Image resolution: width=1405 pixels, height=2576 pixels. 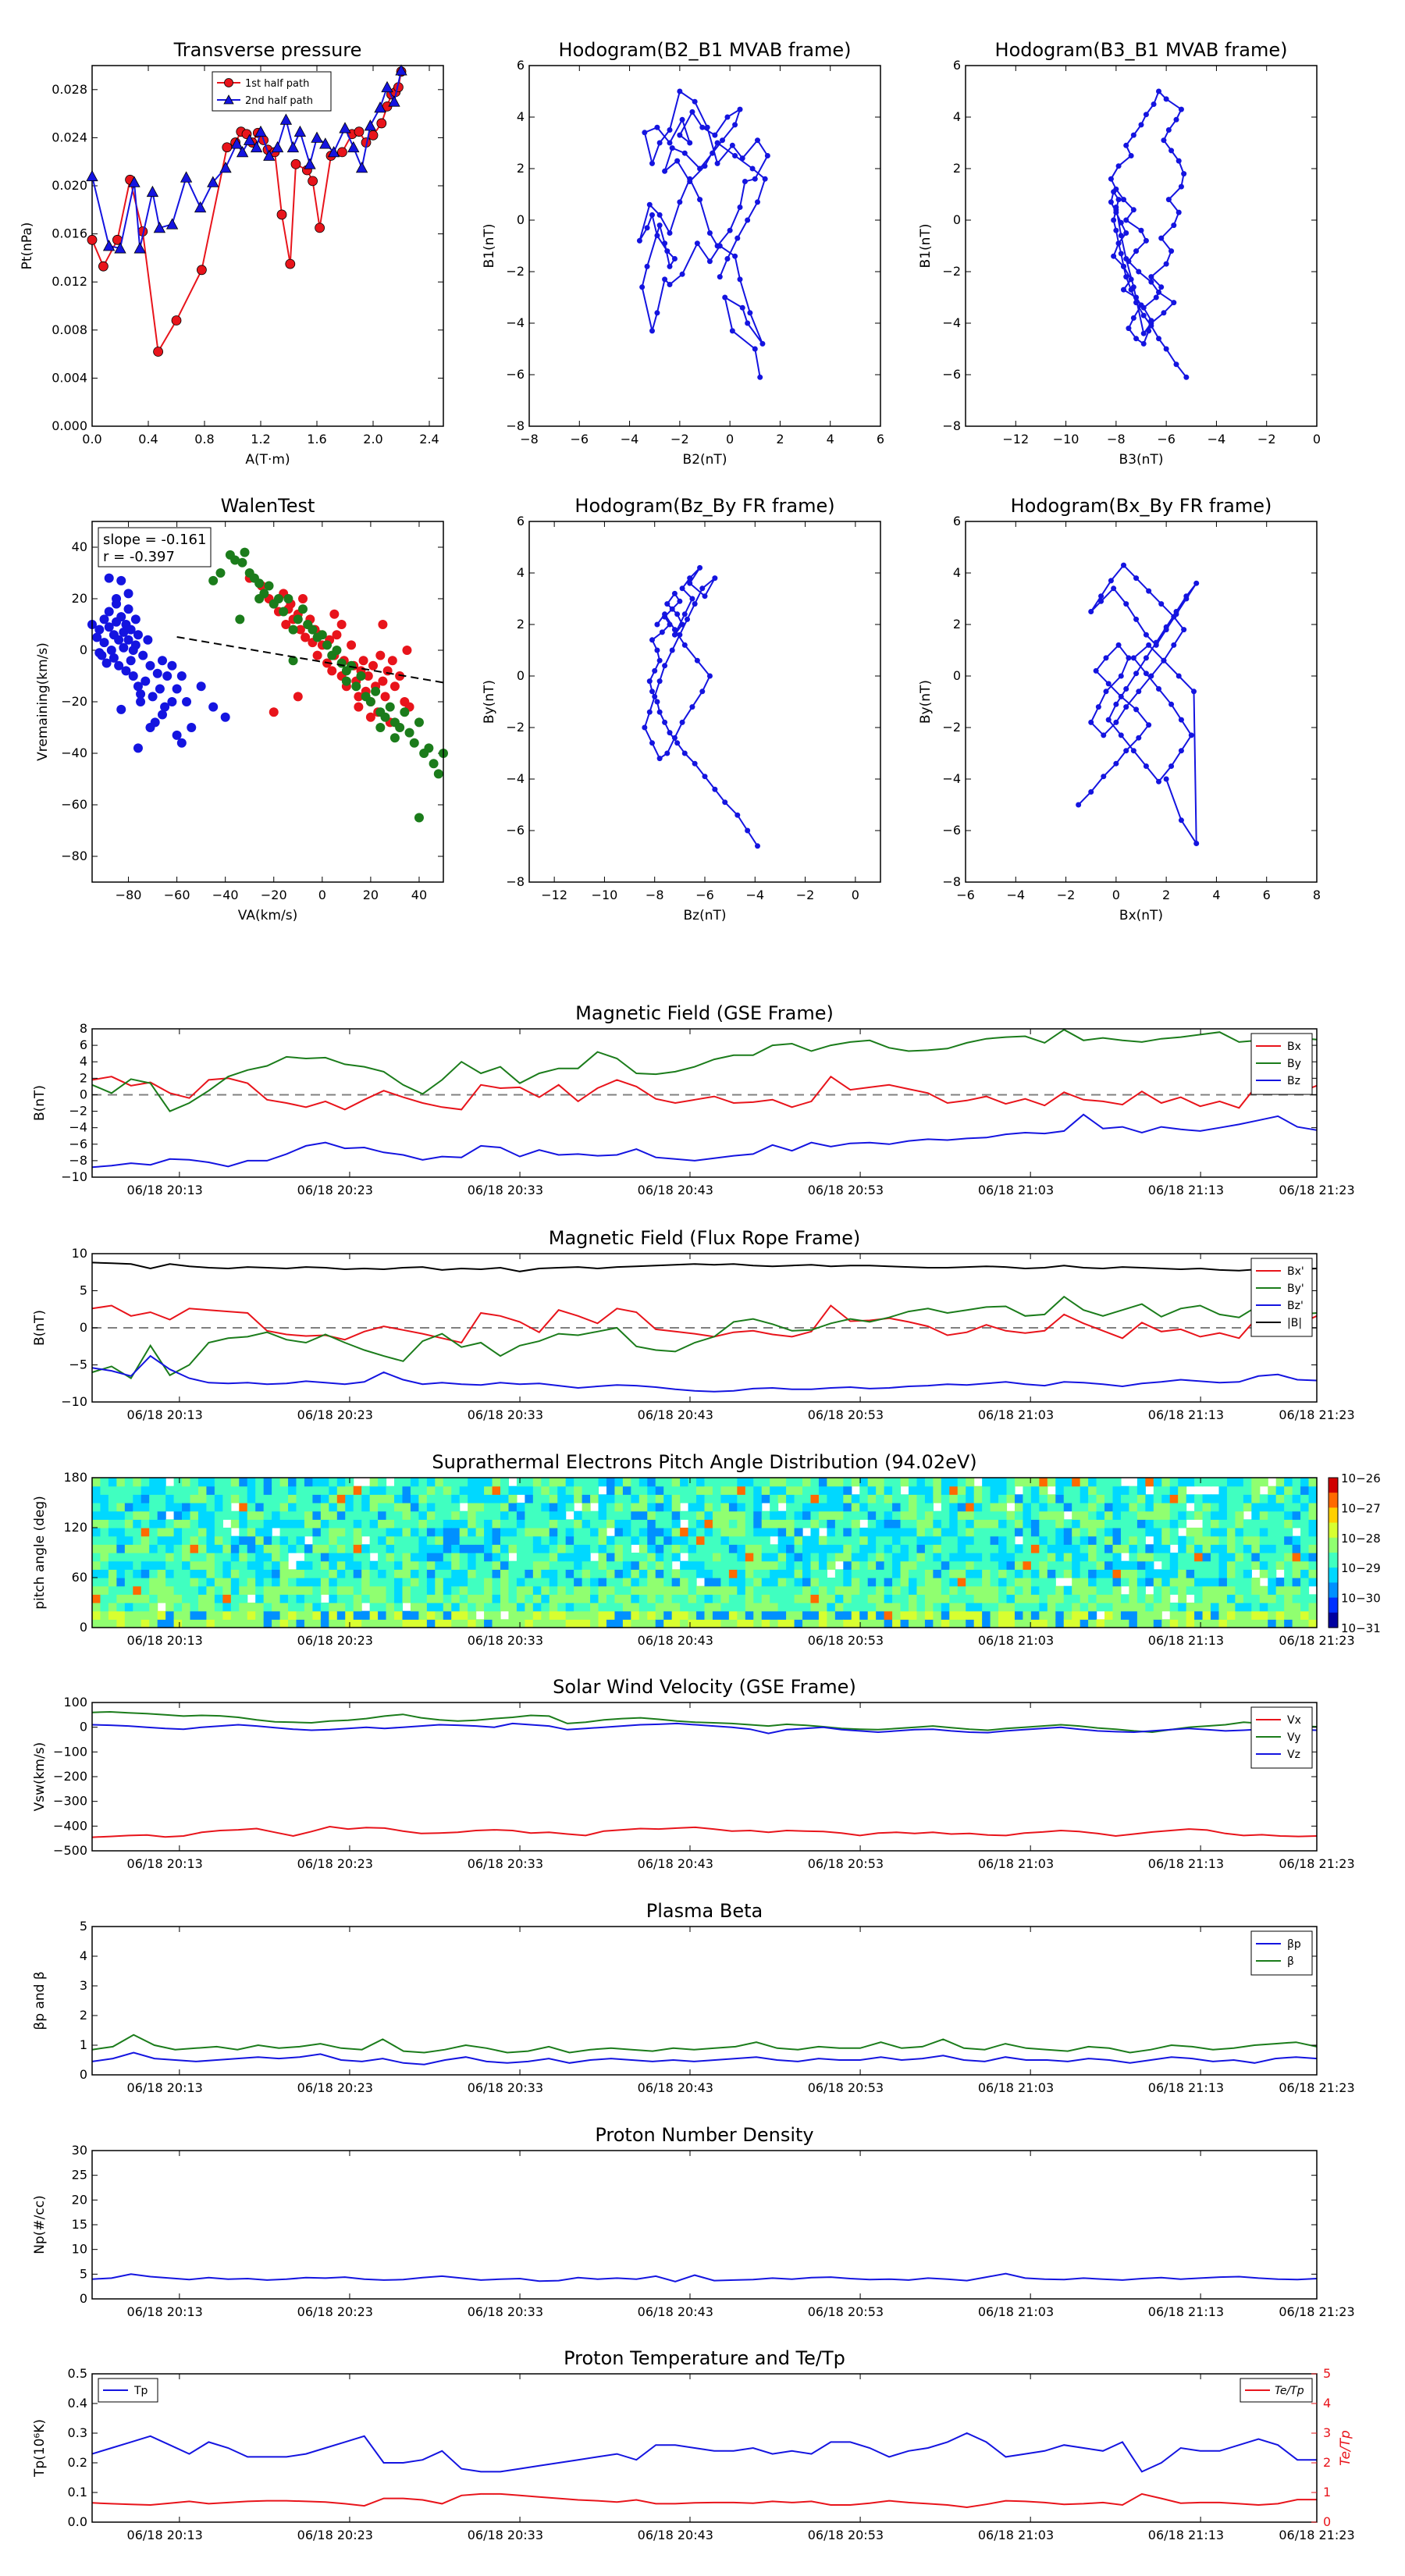 I want to click on series-line, so click(x=705, y=1070).